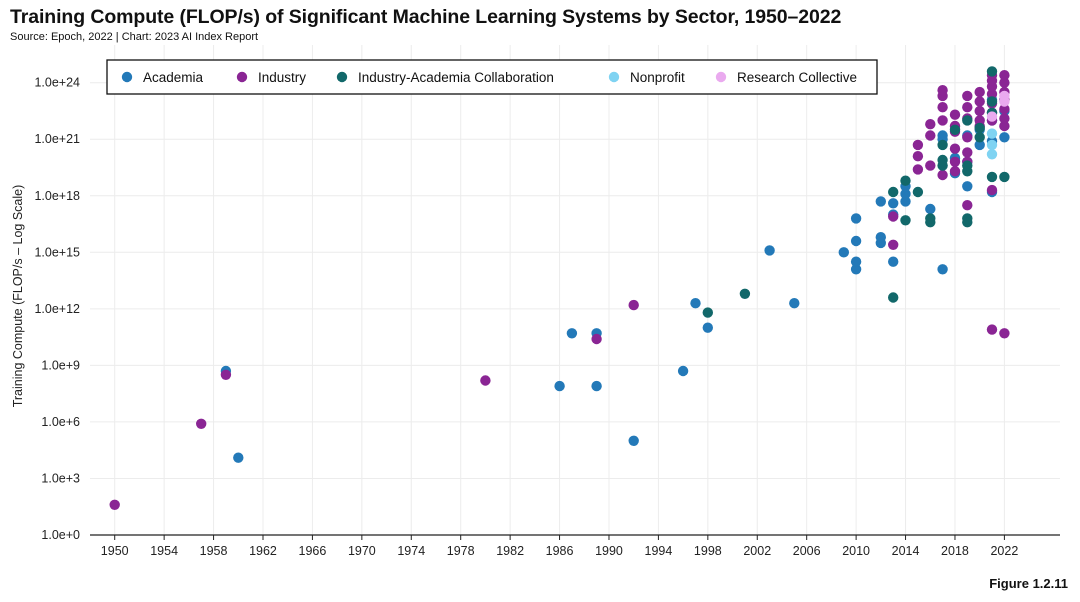  Describe the element at coordinates (456, 77) in the screenshot. I see `legend-label: Industry-Academia Collaboration` at that location.